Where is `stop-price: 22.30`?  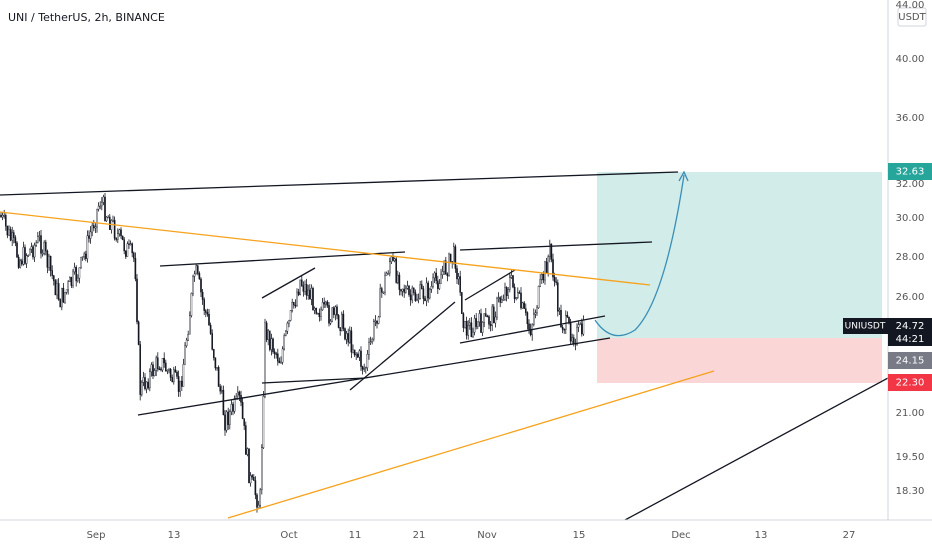 stop-price: 22.30 is located at coordinates (910, 383).